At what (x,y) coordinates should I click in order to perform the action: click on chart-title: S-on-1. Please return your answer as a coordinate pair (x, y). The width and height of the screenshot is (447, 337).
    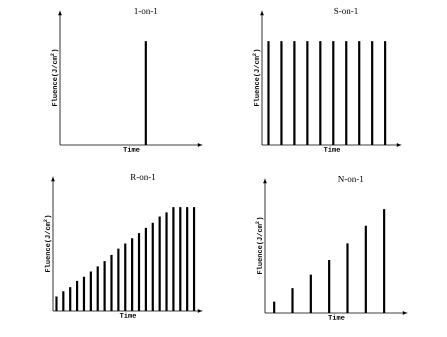
    Looking at the image, I should click on (346, 11).